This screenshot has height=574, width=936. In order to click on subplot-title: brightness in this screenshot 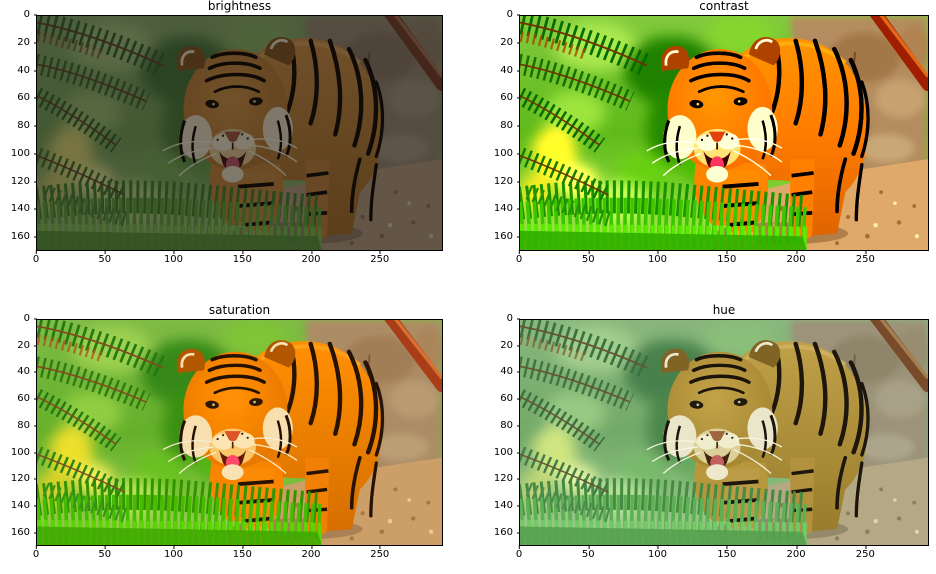, I will do `click(239, 6)`.